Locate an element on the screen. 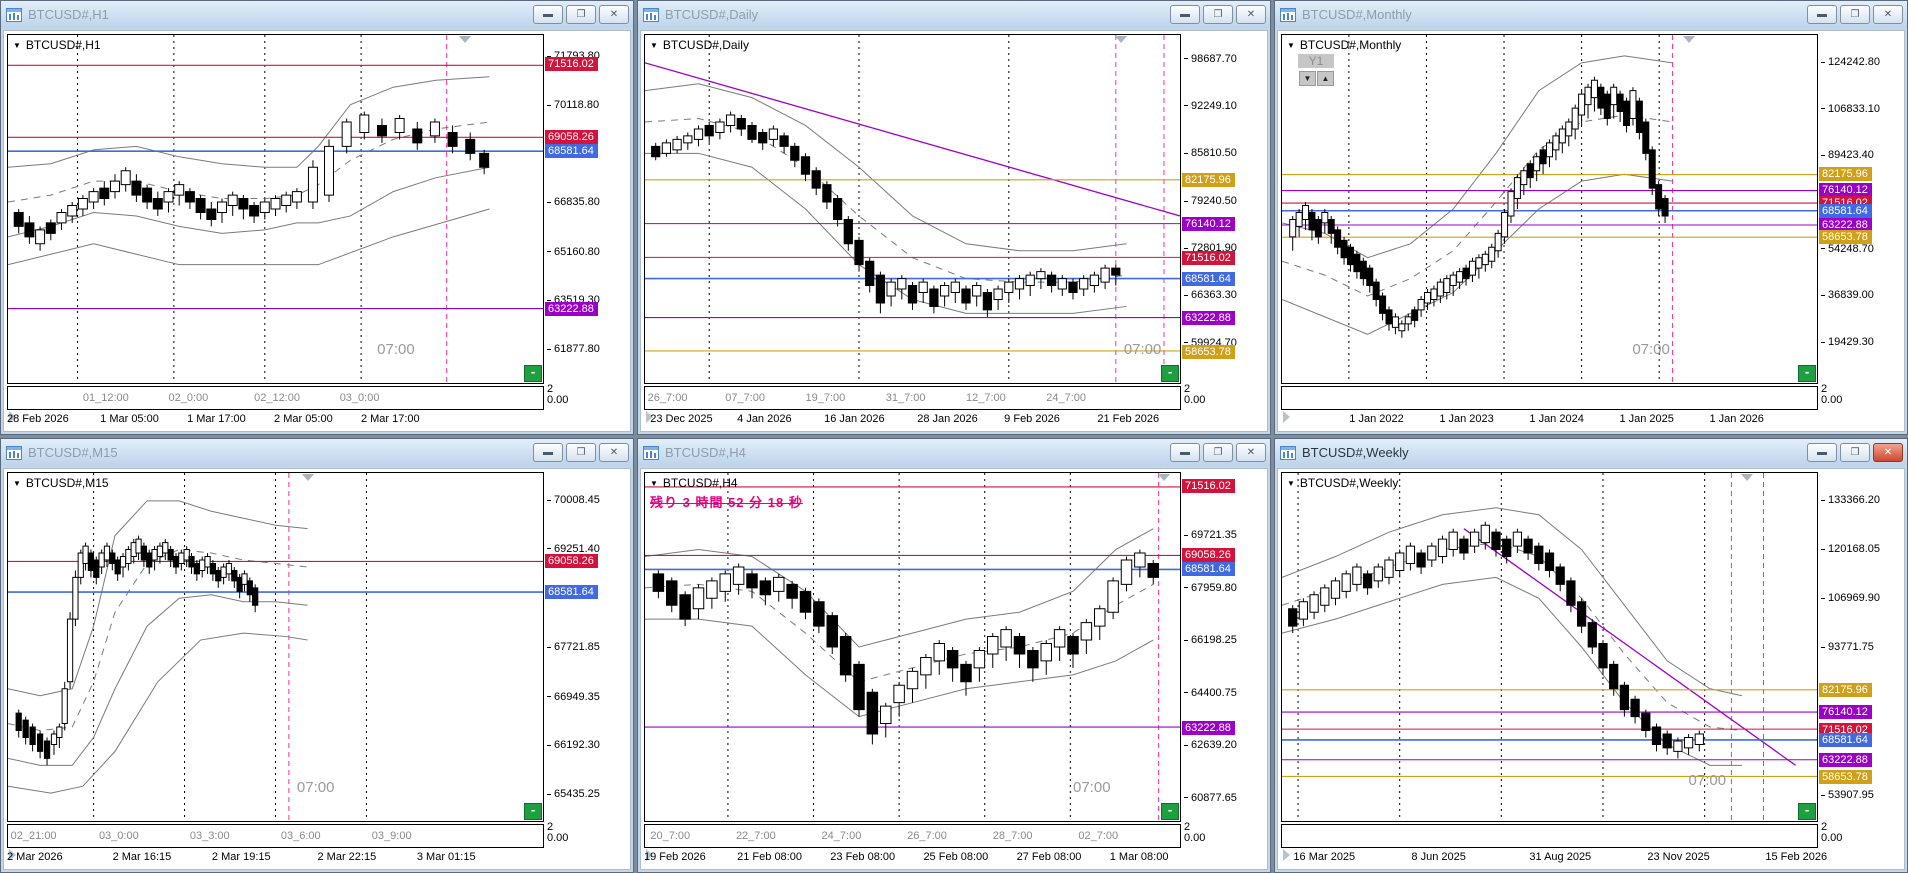 Image resolution: width=1908 pixels, height=873 pixels. chart-plot-area: ▼ BTCUSD#,Daily 07:00 - is located at coordinates (912, 209).